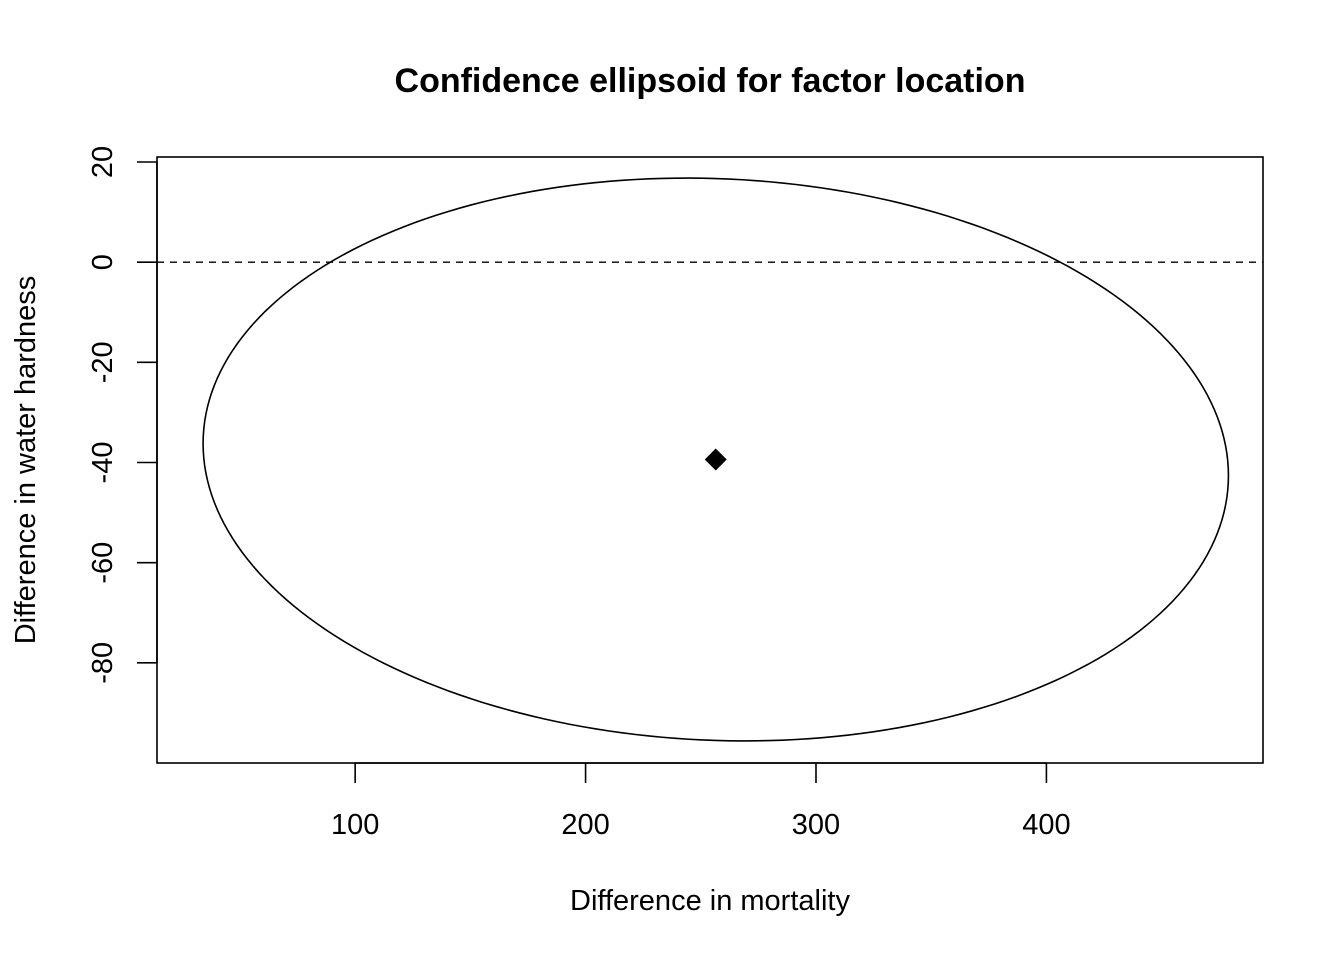  What do you see at coordinates (701, 801) in the screenshot?
I see `x-axis: 100 200 300 400` at bounding box center [701, 801].